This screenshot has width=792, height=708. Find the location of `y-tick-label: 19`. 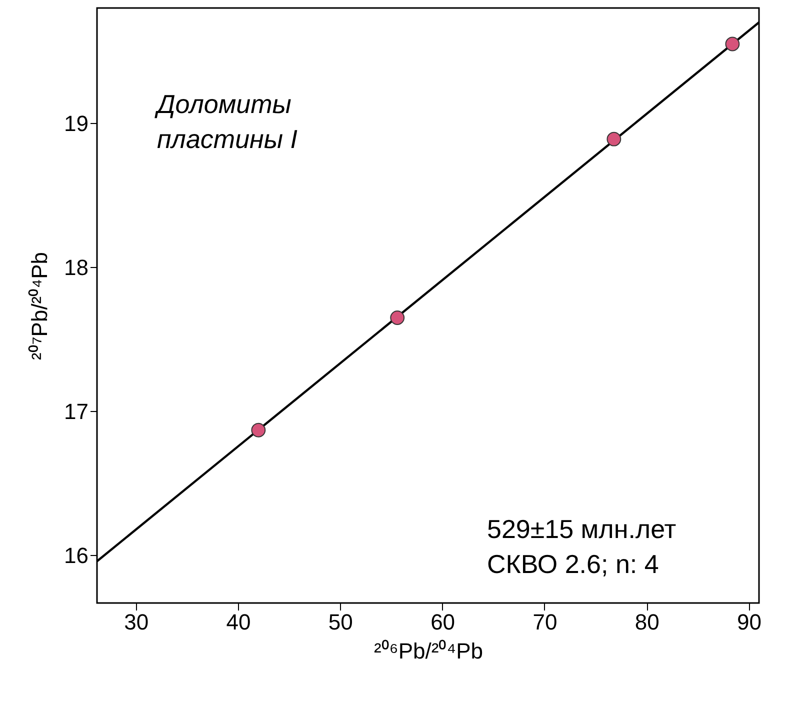

y-tick-label: 19 is located at coordinates (76, 123).